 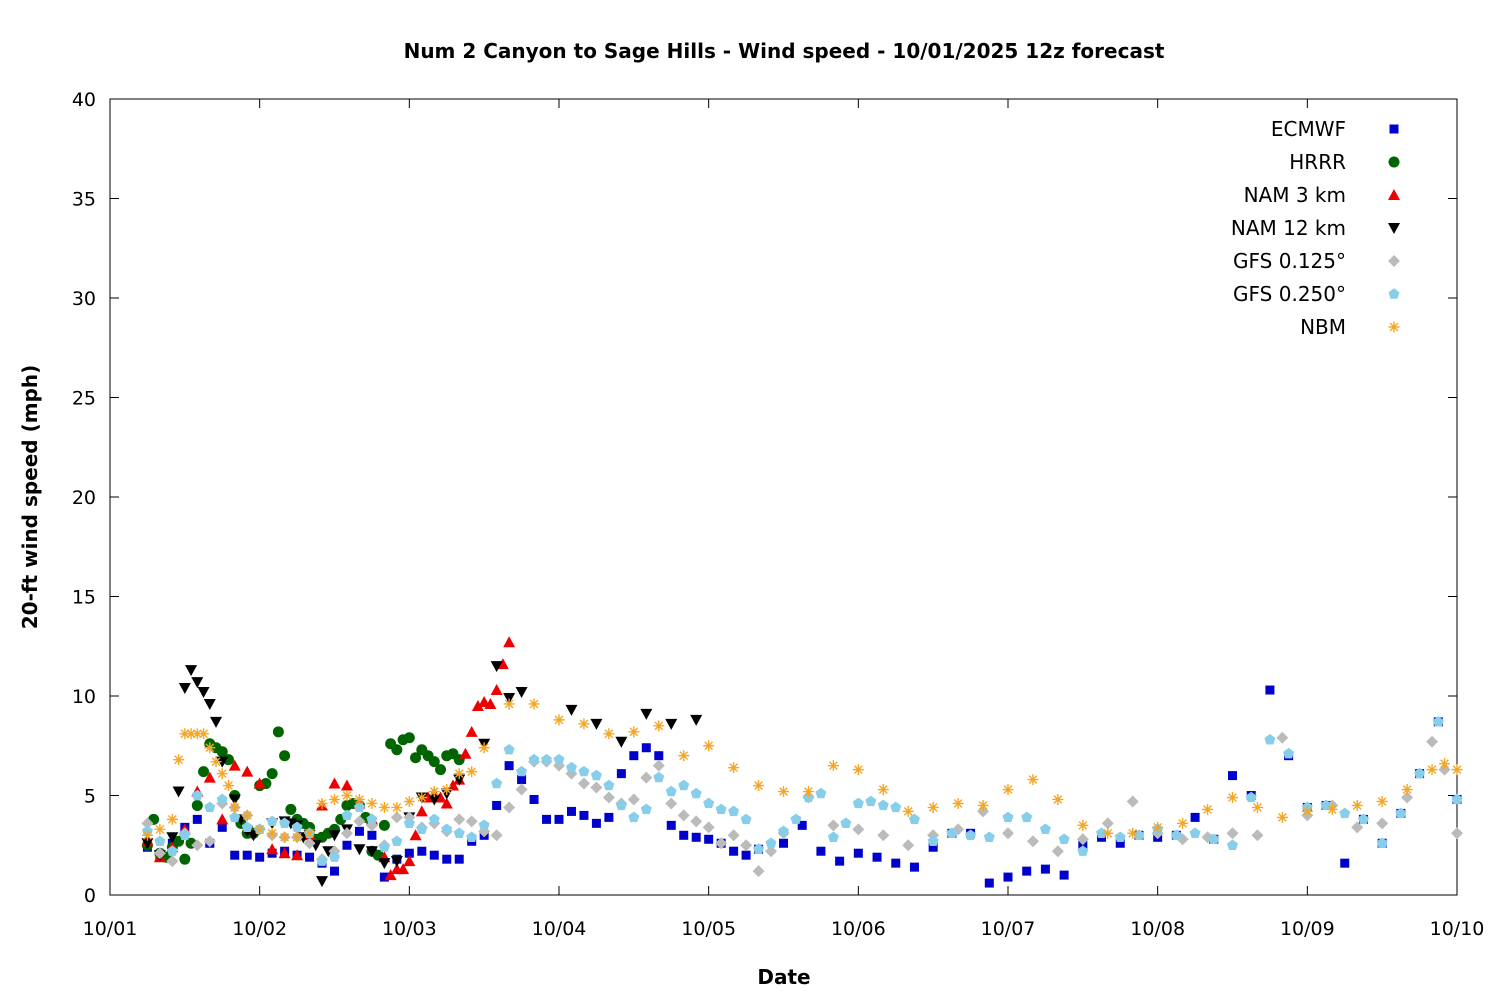 What do you see at coordinates (409, 929) in the screenshot?
I see `x-tick-label: 10/03` at bounding box center [409, 929].